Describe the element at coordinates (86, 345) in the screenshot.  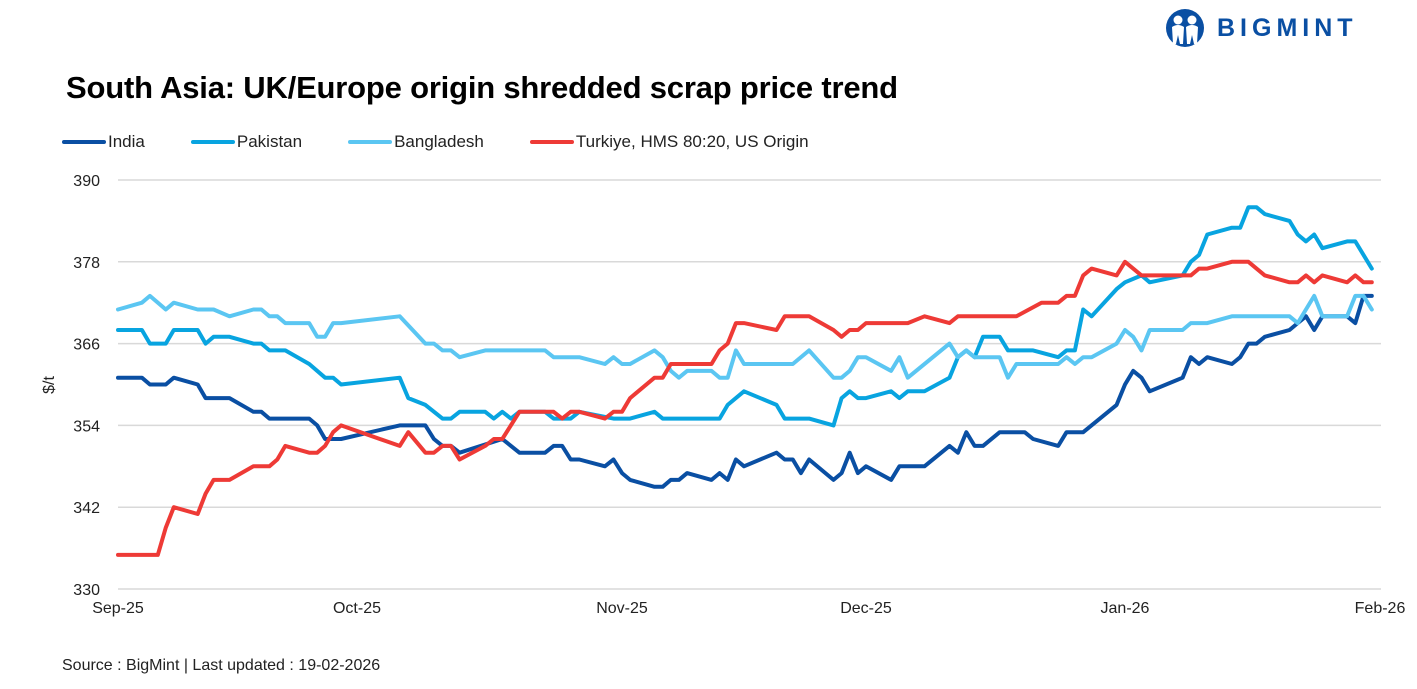
I see `y-tick-label: 366` at that location.